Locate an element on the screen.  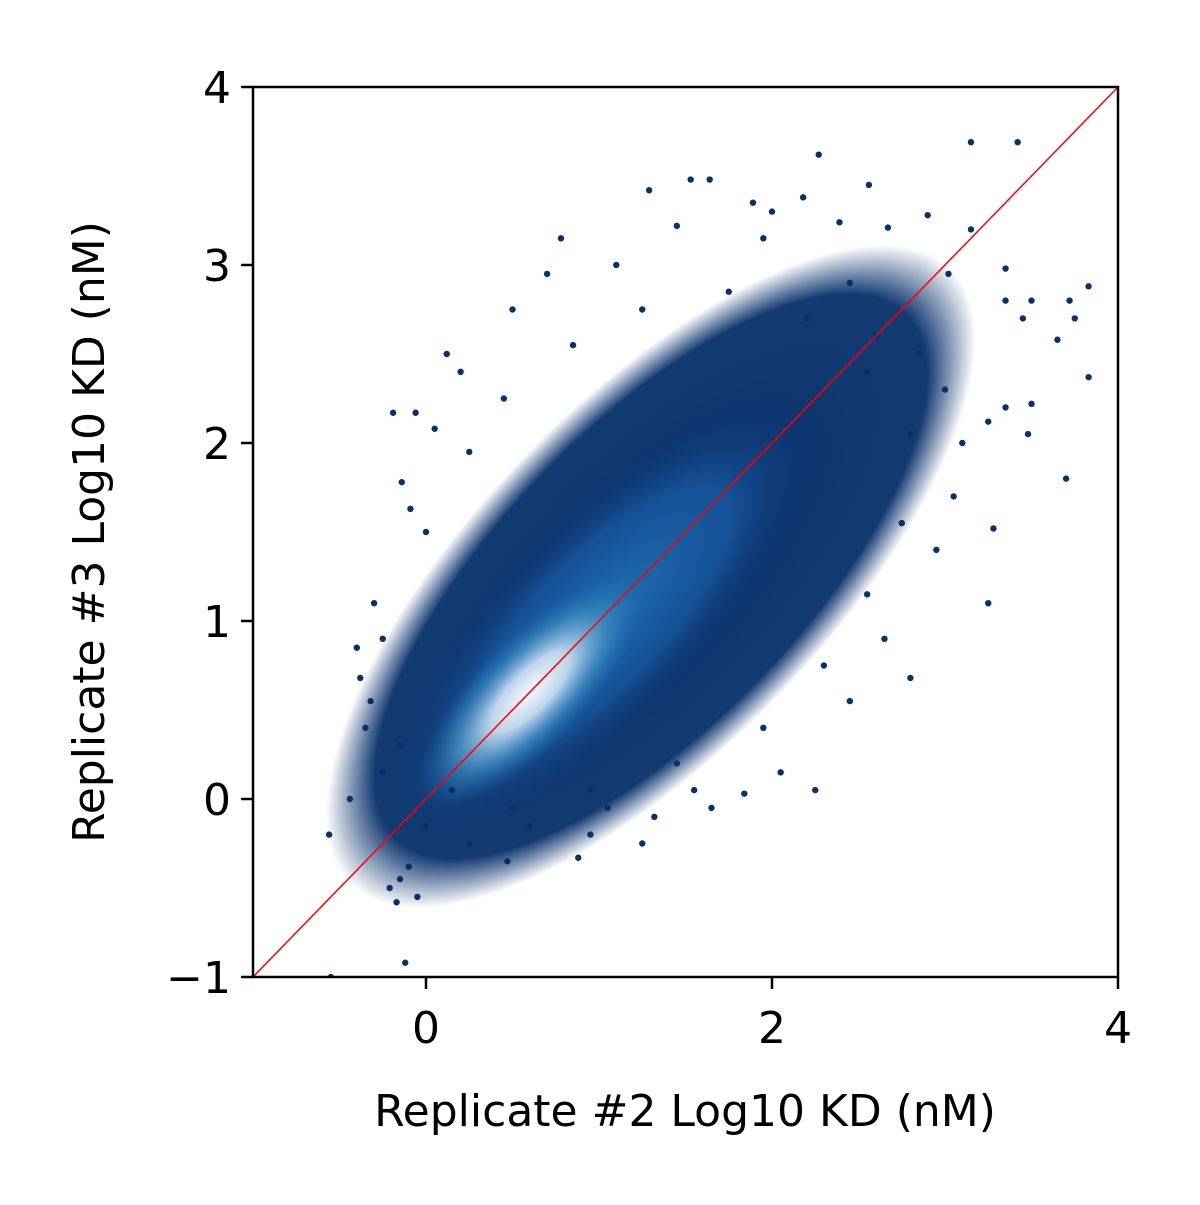
y-tick-label: 2 is located at coordinates (217, 444).